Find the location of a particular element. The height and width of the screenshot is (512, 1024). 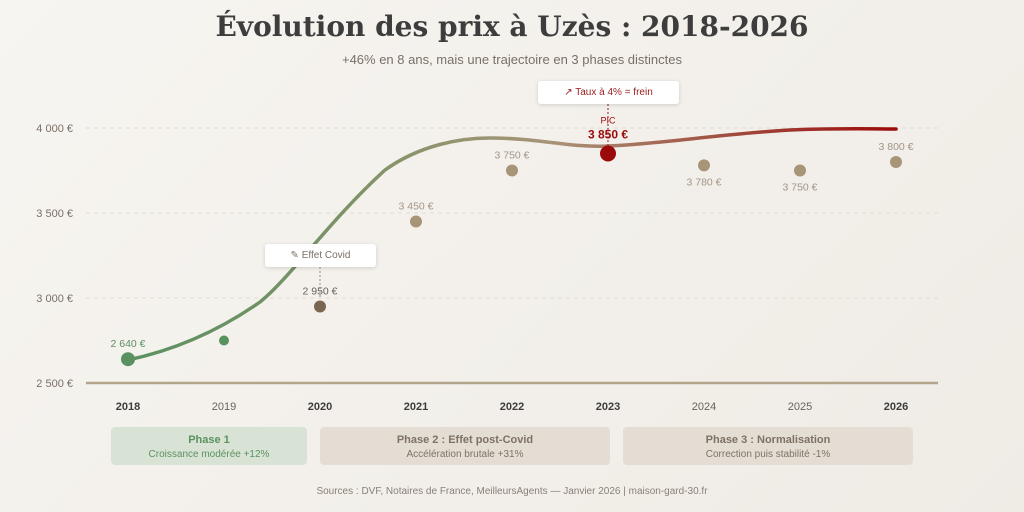

chart-title: Évolution des prix à Uzès : 2018-2026 is located at coordinates (512, 26).